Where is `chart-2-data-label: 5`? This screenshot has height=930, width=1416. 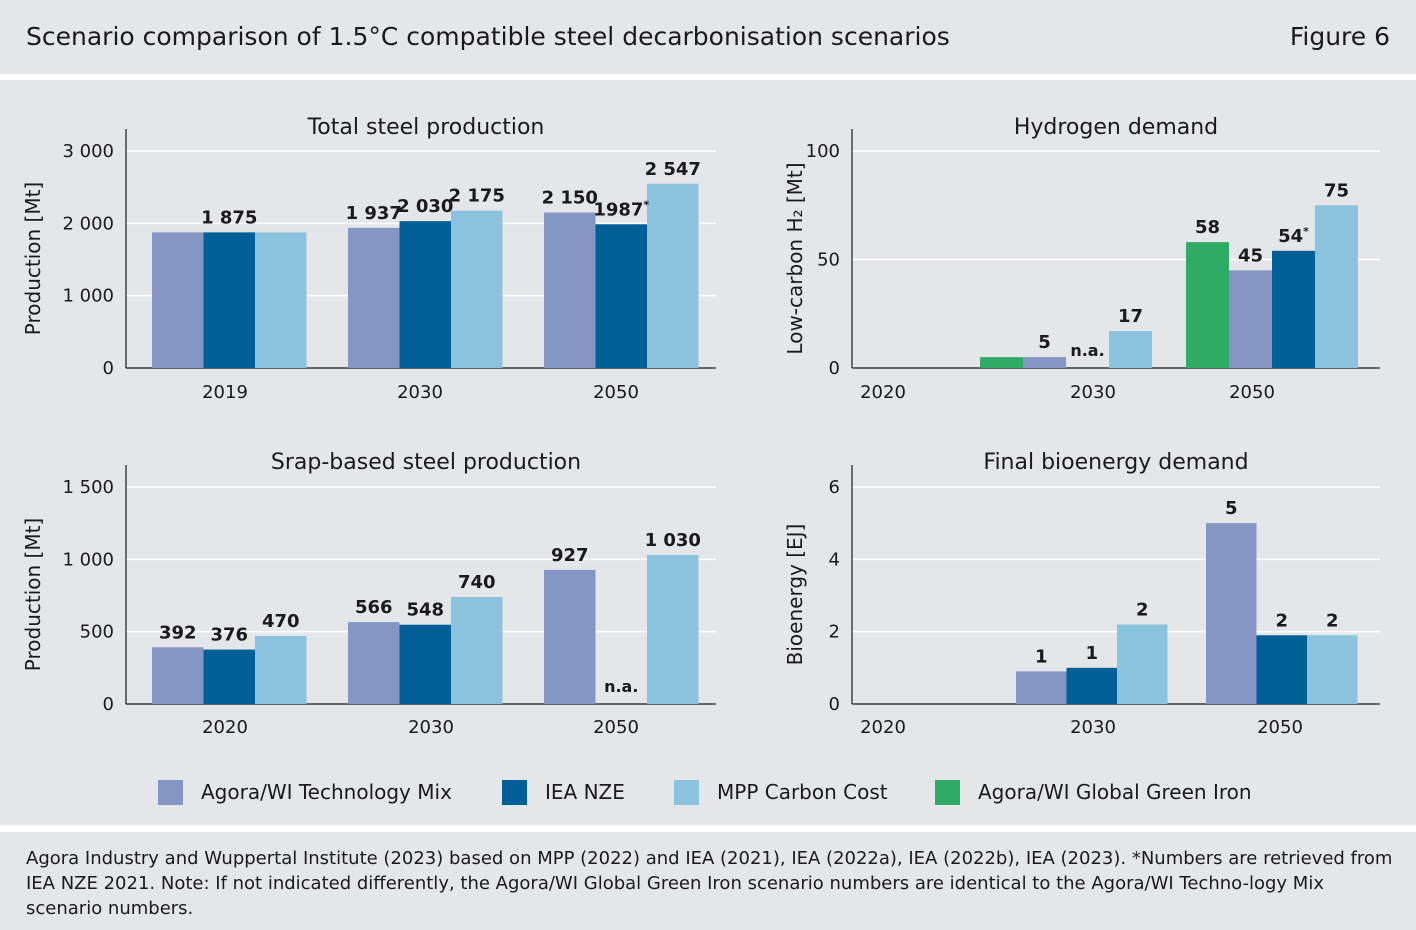
chart-2-data-label: 5 is located at coordinates (1044, 342).